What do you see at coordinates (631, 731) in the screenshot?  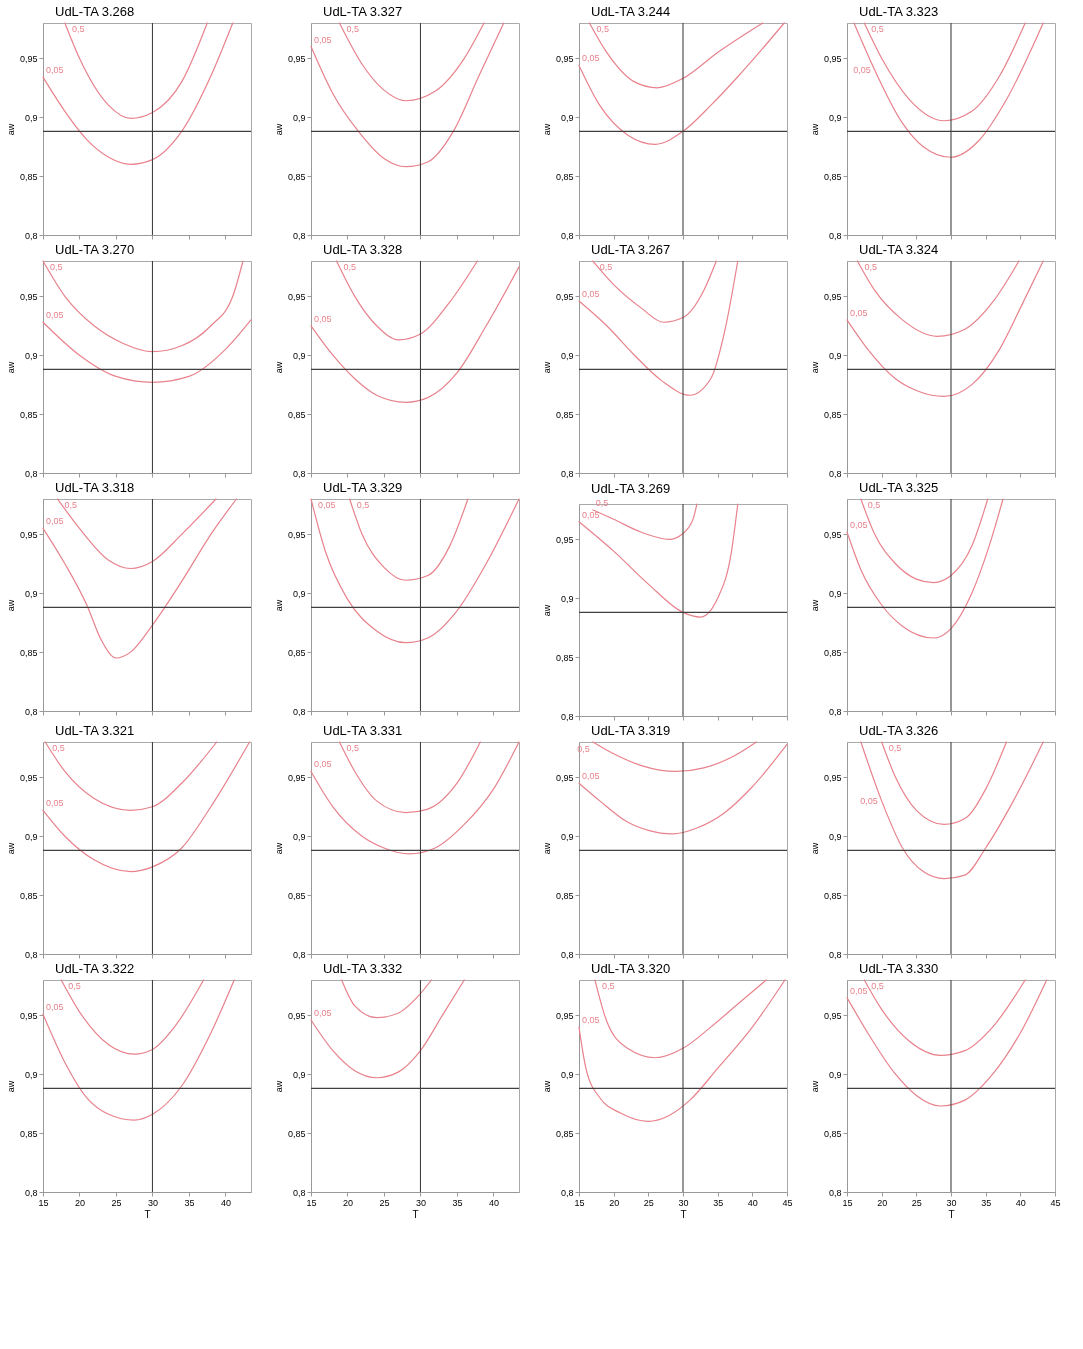 I see `chart-title: UdL-TA 3.319` at bounding box center [631, 731].